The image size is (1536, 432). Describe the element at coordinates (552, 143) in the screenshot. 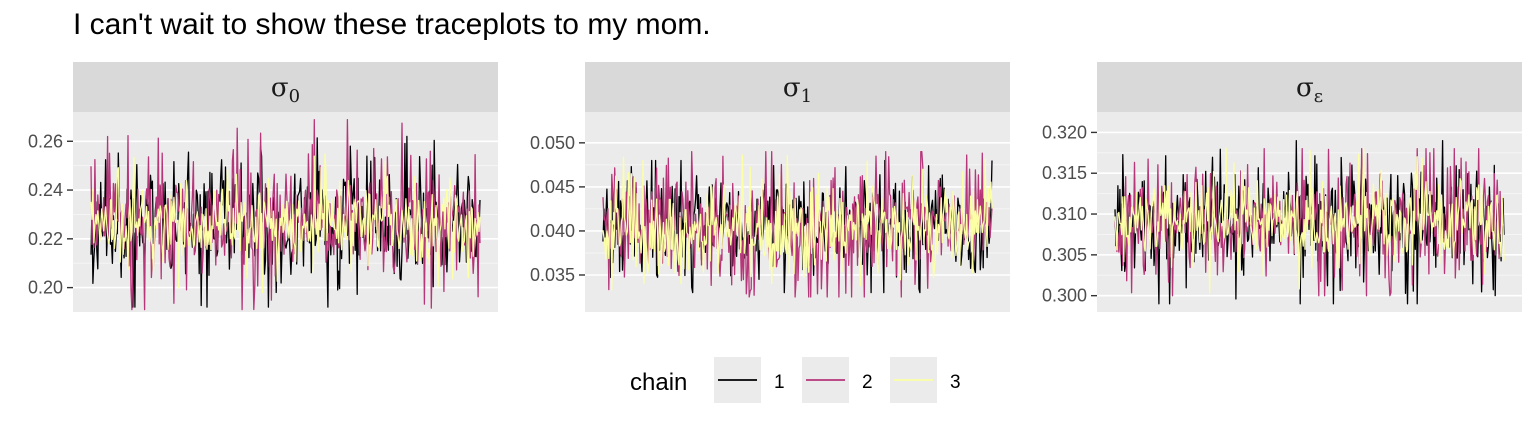

I see `y-tick-label: 0.050` at that location.